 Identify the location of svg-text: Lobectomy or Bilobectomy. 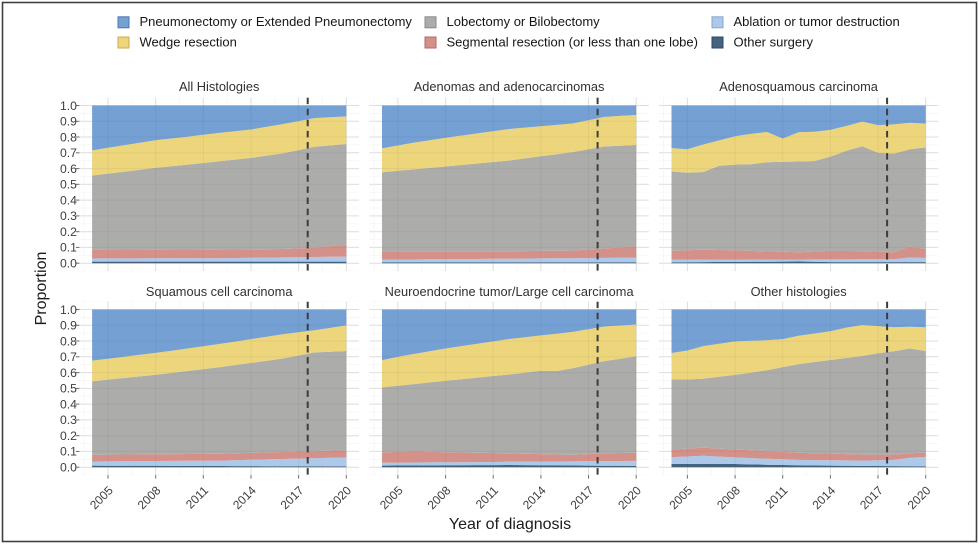
(524, 21).